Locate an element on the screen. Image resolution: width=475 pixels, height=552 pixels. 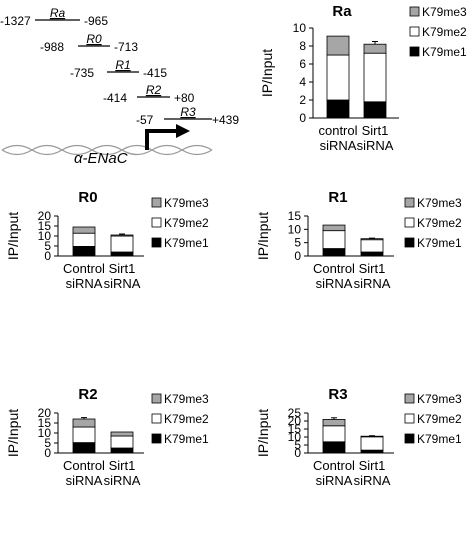
region-end-label: -415 is located at coordinates (155, 73).